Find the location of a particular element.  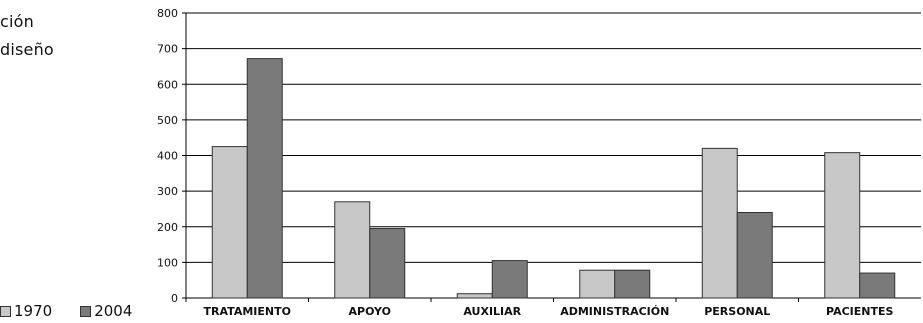

x-tick-label-apoyo: APOYO is located at coordinates (370, 311).